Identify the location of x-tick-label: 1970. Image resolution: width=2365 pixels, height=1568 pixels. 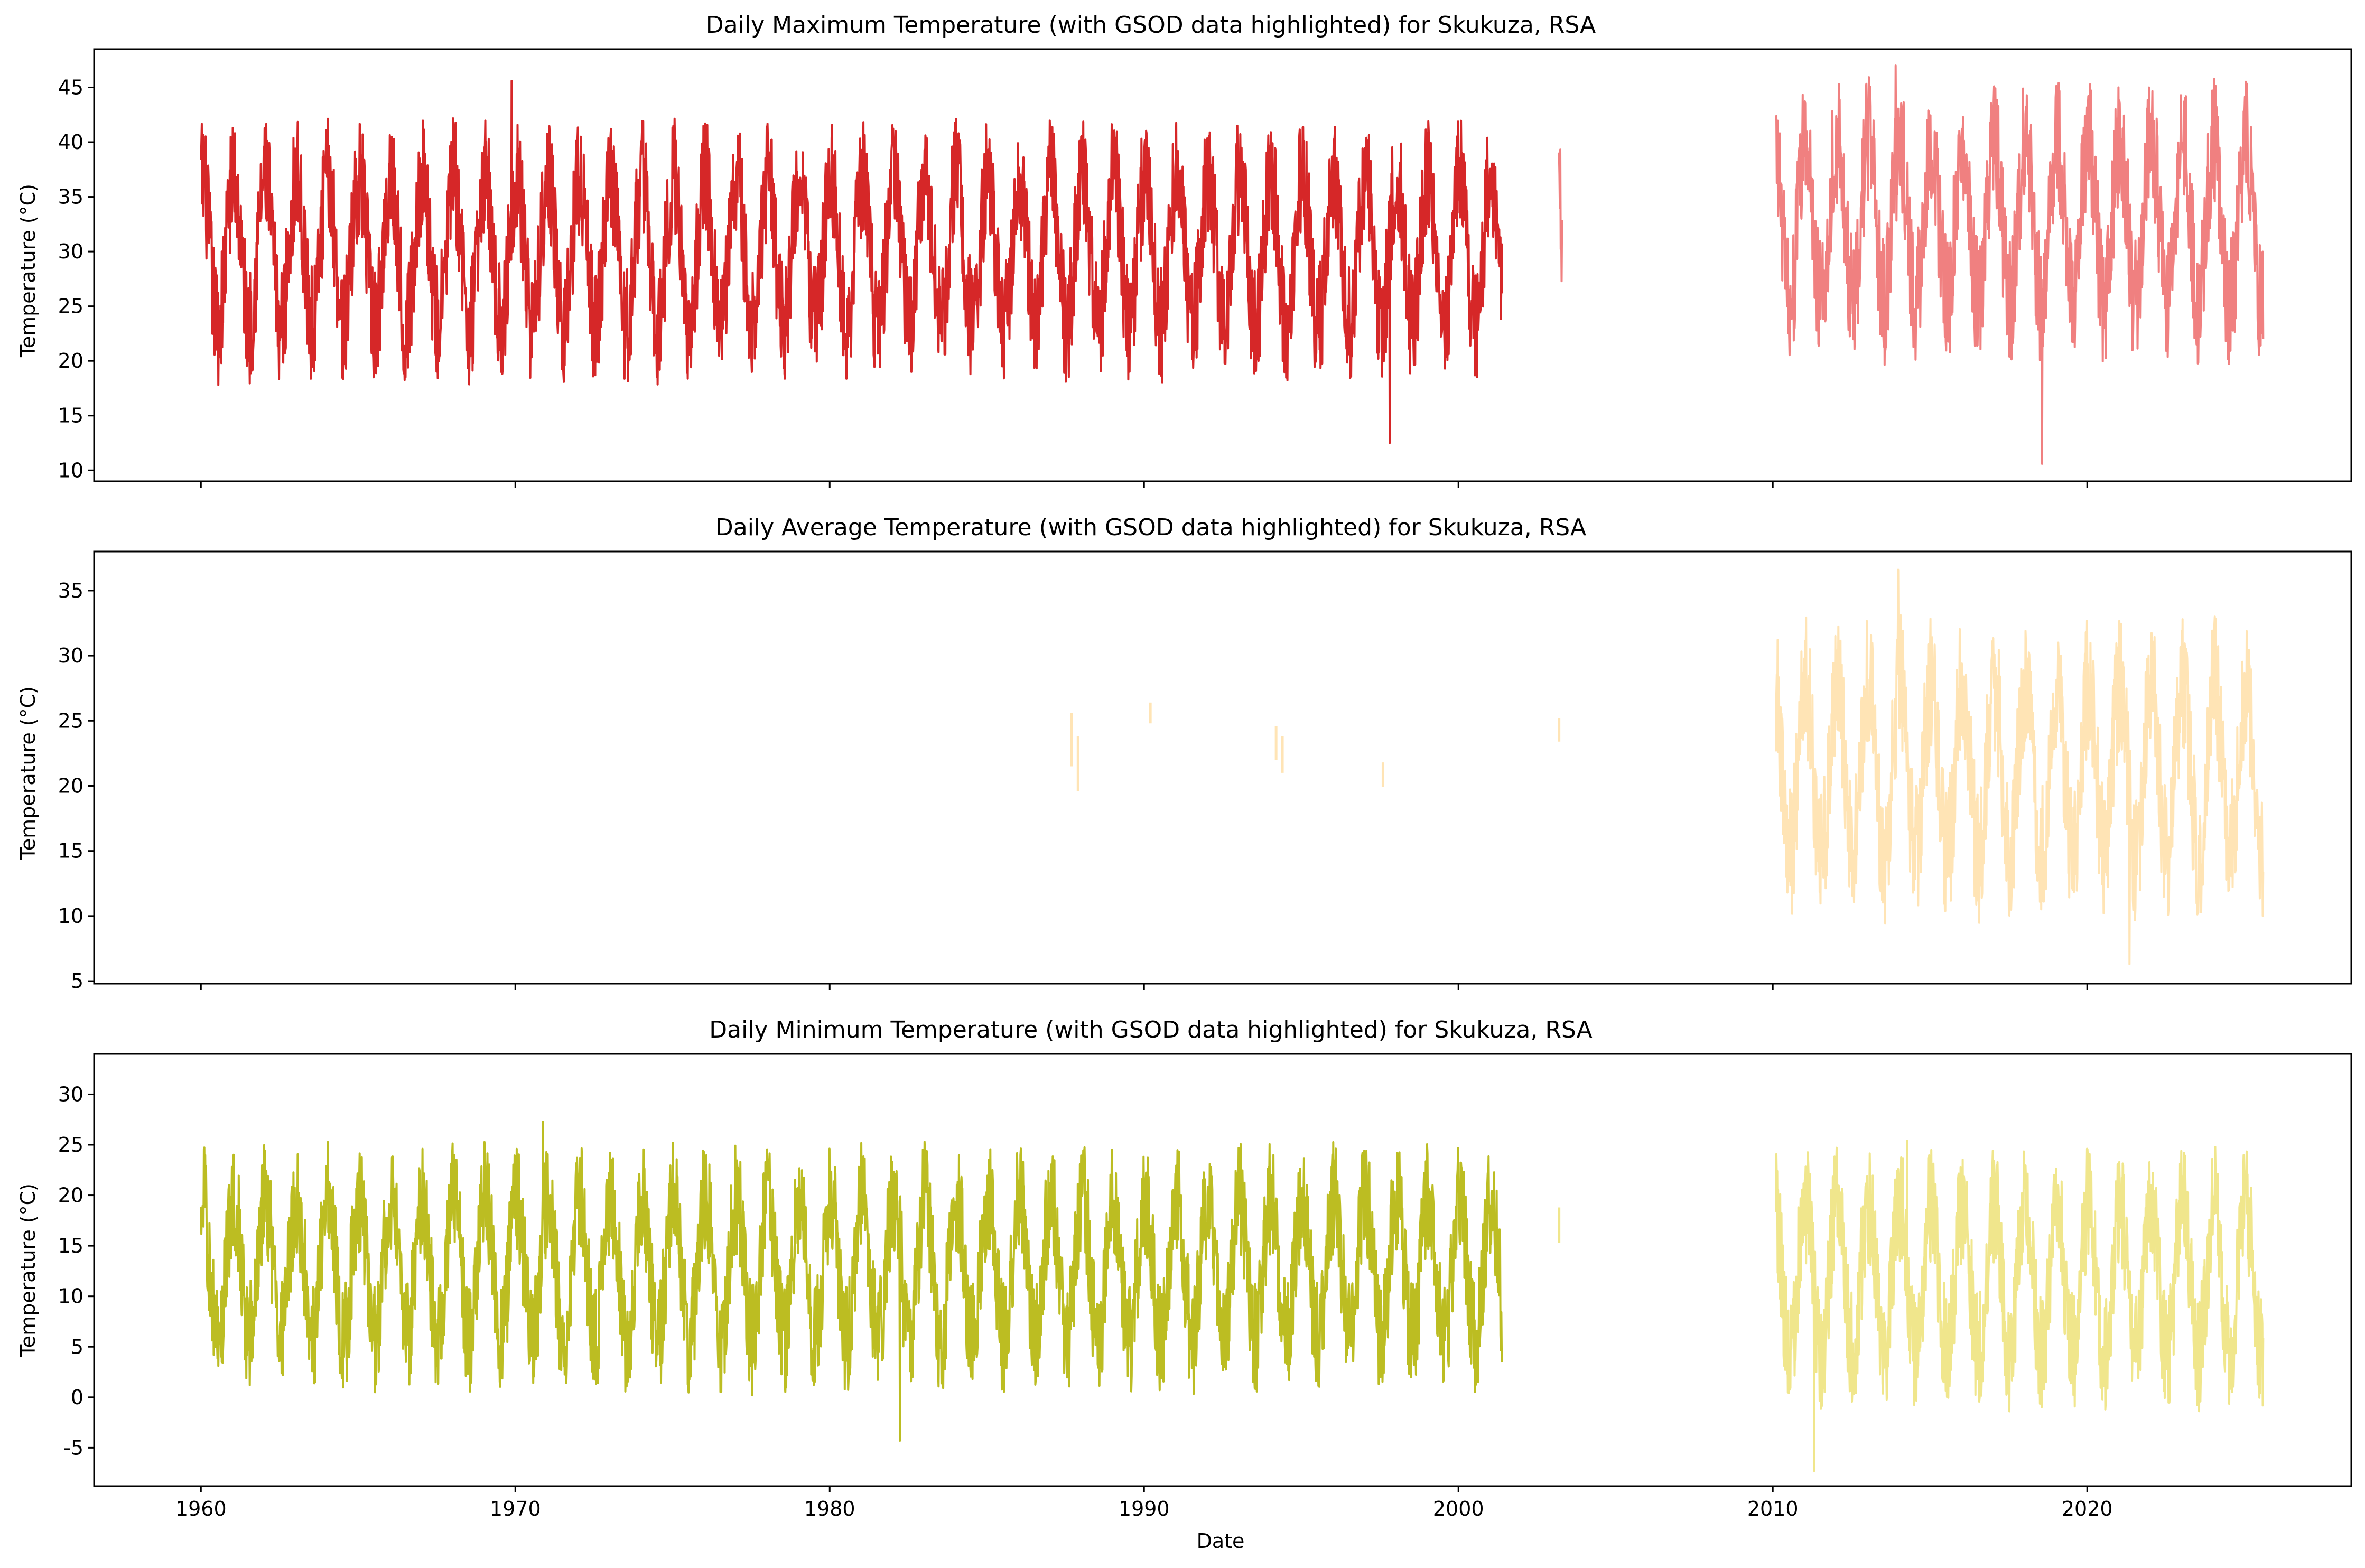
(515, 1508).